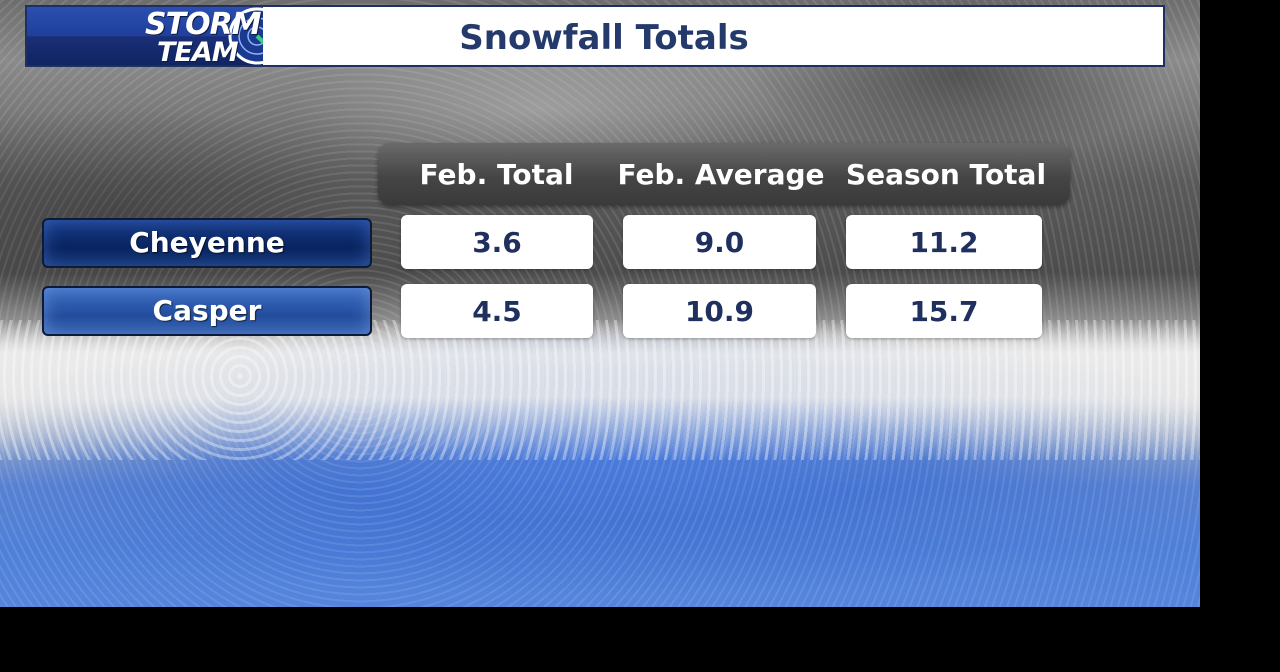  I want to click on cell-casper-feb-total: 4.5, so click(497, 311).